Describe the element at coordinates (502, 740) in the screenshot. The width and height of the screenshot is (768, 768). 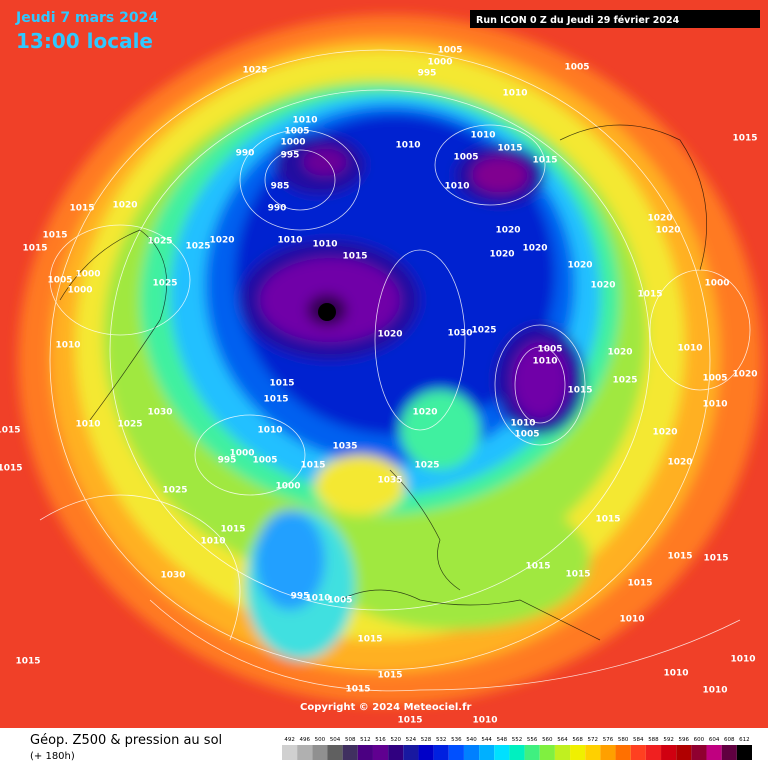
I see `legend-level: 548` at that location.